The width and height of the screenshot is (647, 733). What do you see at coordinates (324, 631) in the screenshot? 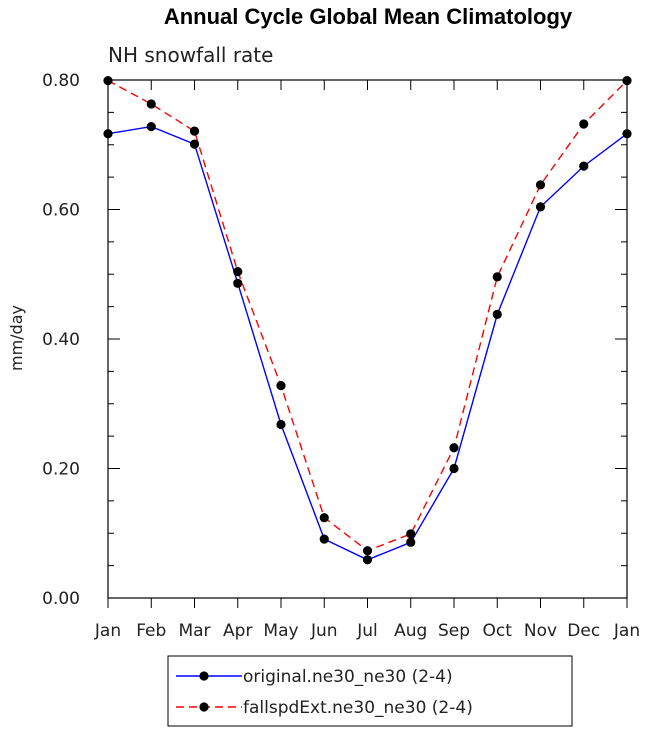
I see `x-tick-label: Jun` at bounding box center [324, 631].